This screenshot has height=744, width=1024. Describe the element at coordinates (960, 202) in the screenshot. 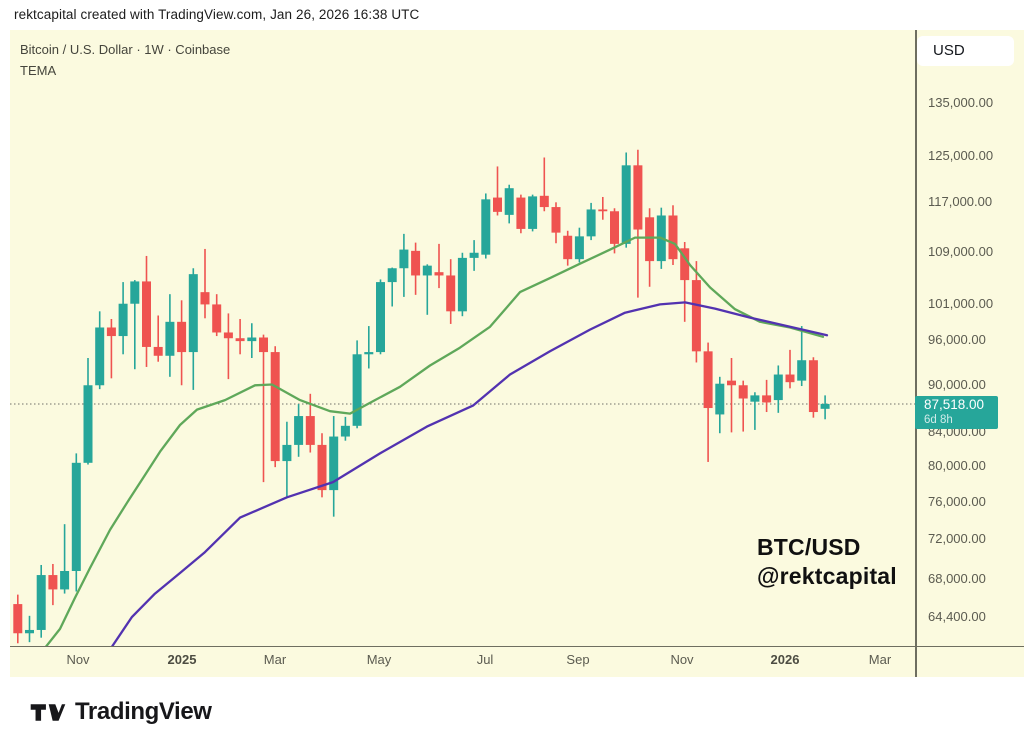

I see `price-label: 117,000.00` at that location.